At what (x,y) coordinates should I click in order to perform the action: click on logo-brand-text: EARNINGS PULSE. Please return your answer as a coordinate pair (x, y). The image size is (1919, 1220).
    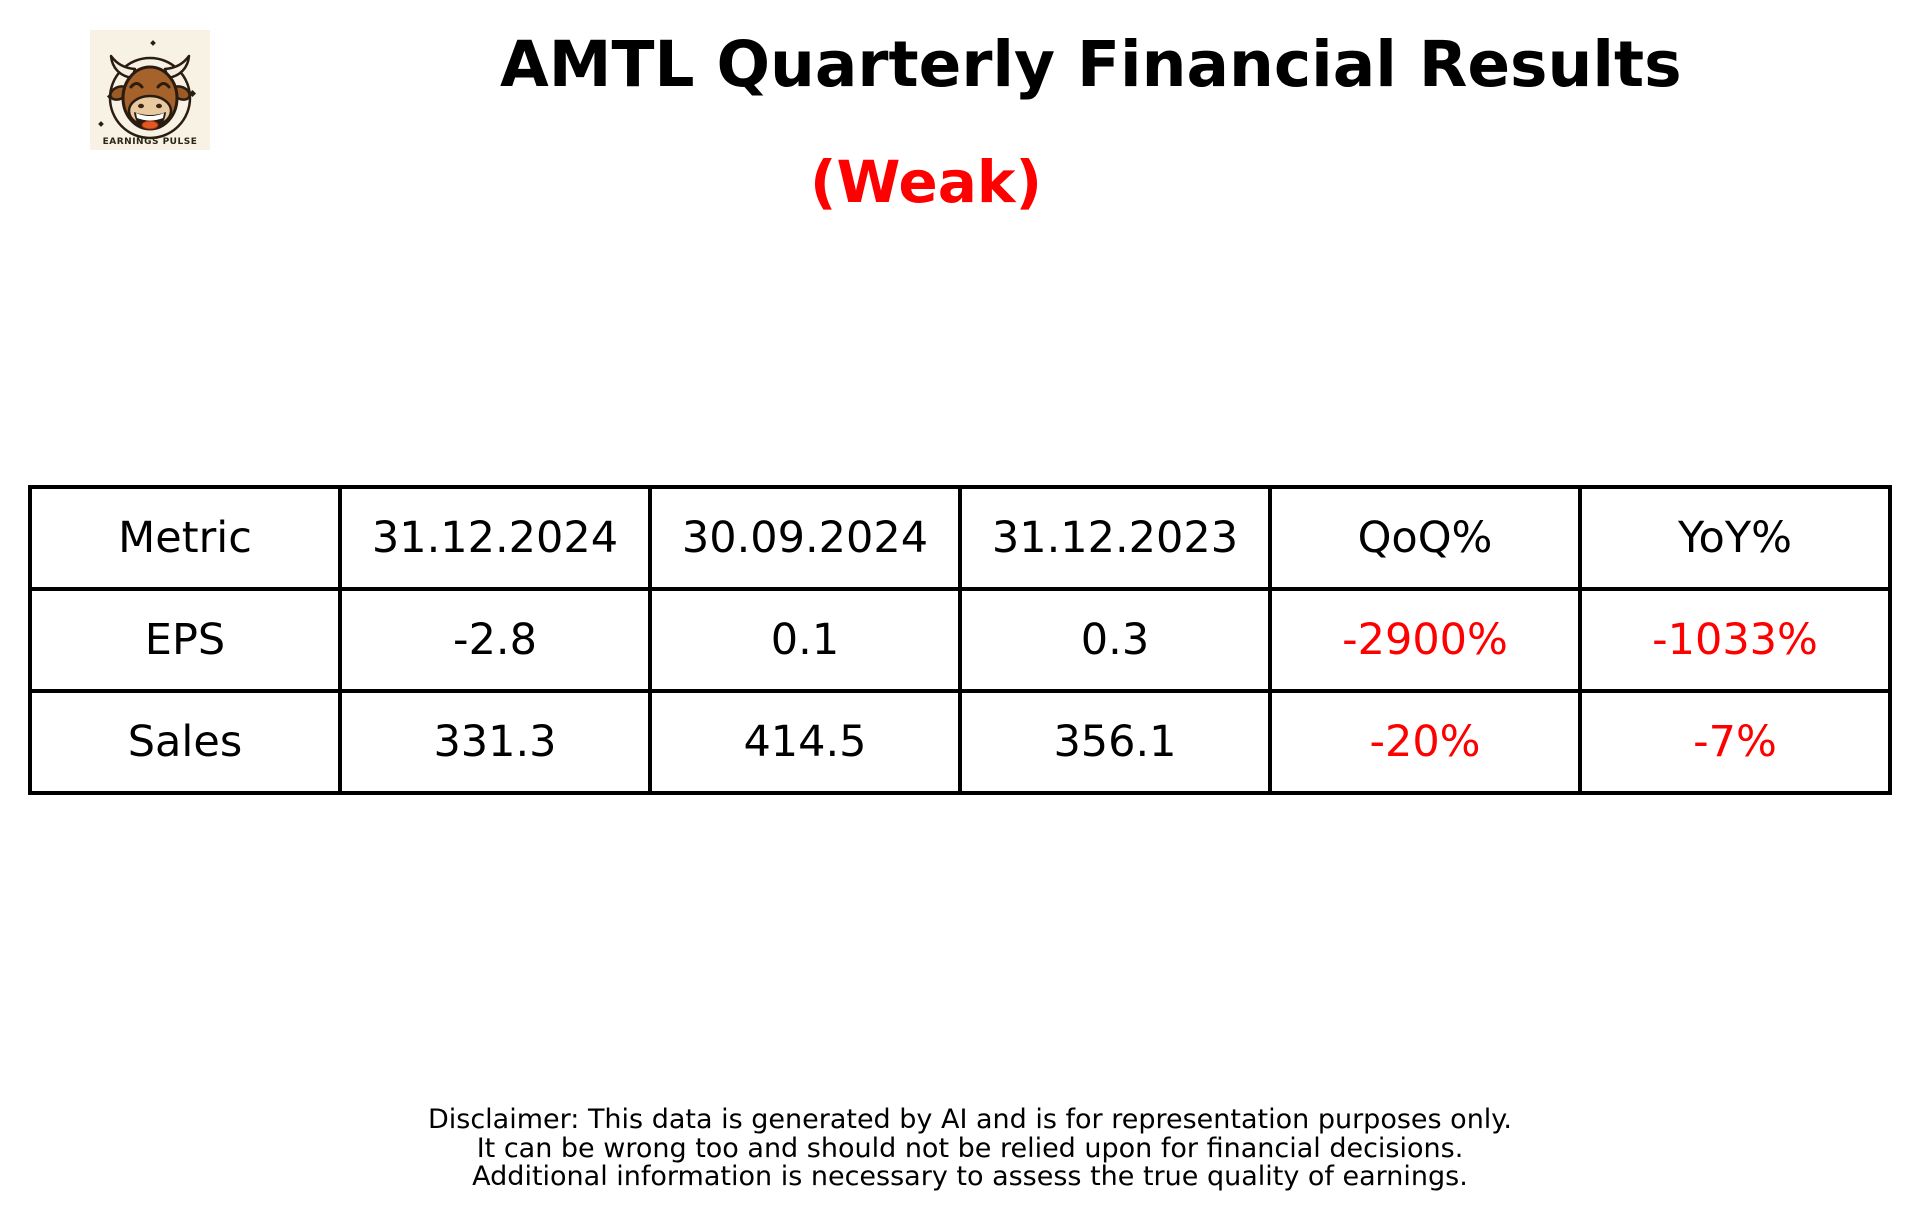
    Looking at the image, I should click on (150, 142).